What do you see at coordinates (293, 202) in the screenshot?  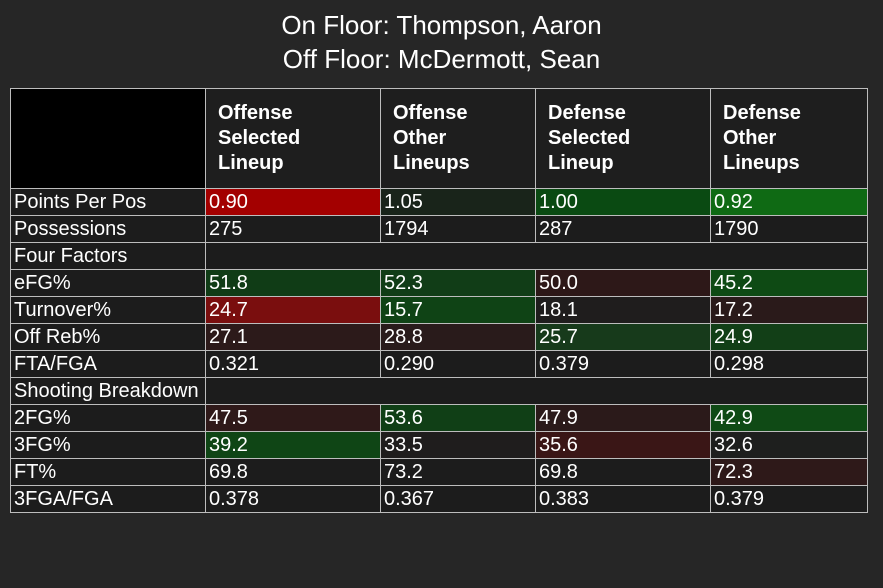 I see `table-cell: 0.90` at bounding box center [293, 202].